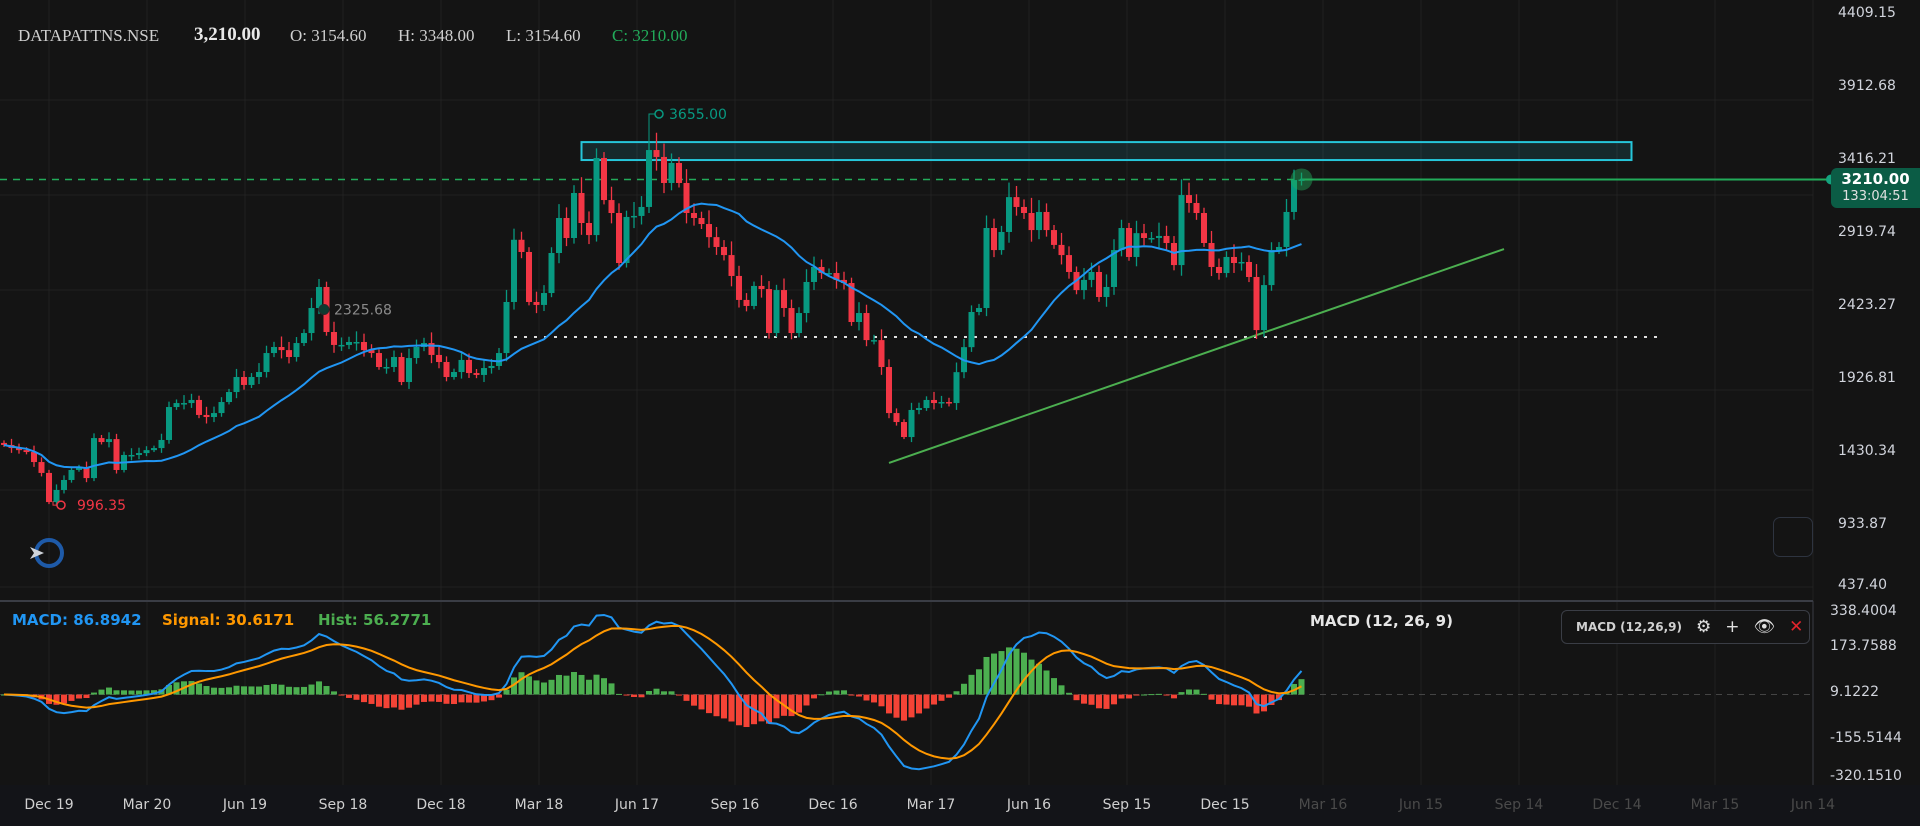 This screenshot has width=1920, height=826. What do you see at coordinates (1764, 627) in the screenshot?
I see `eye-icon: 👁` at bounding box center [1764, 627].